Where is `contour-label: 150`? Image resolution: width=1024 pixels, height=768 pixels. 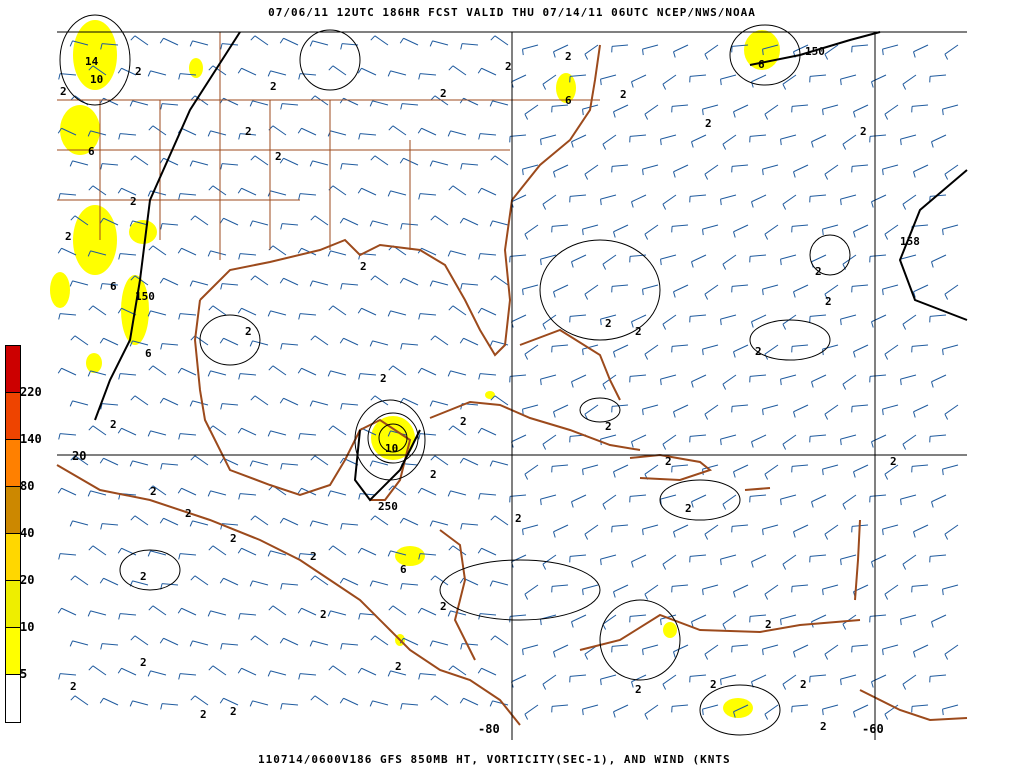
contour-label: 150 is located at coordinates (145, 296).